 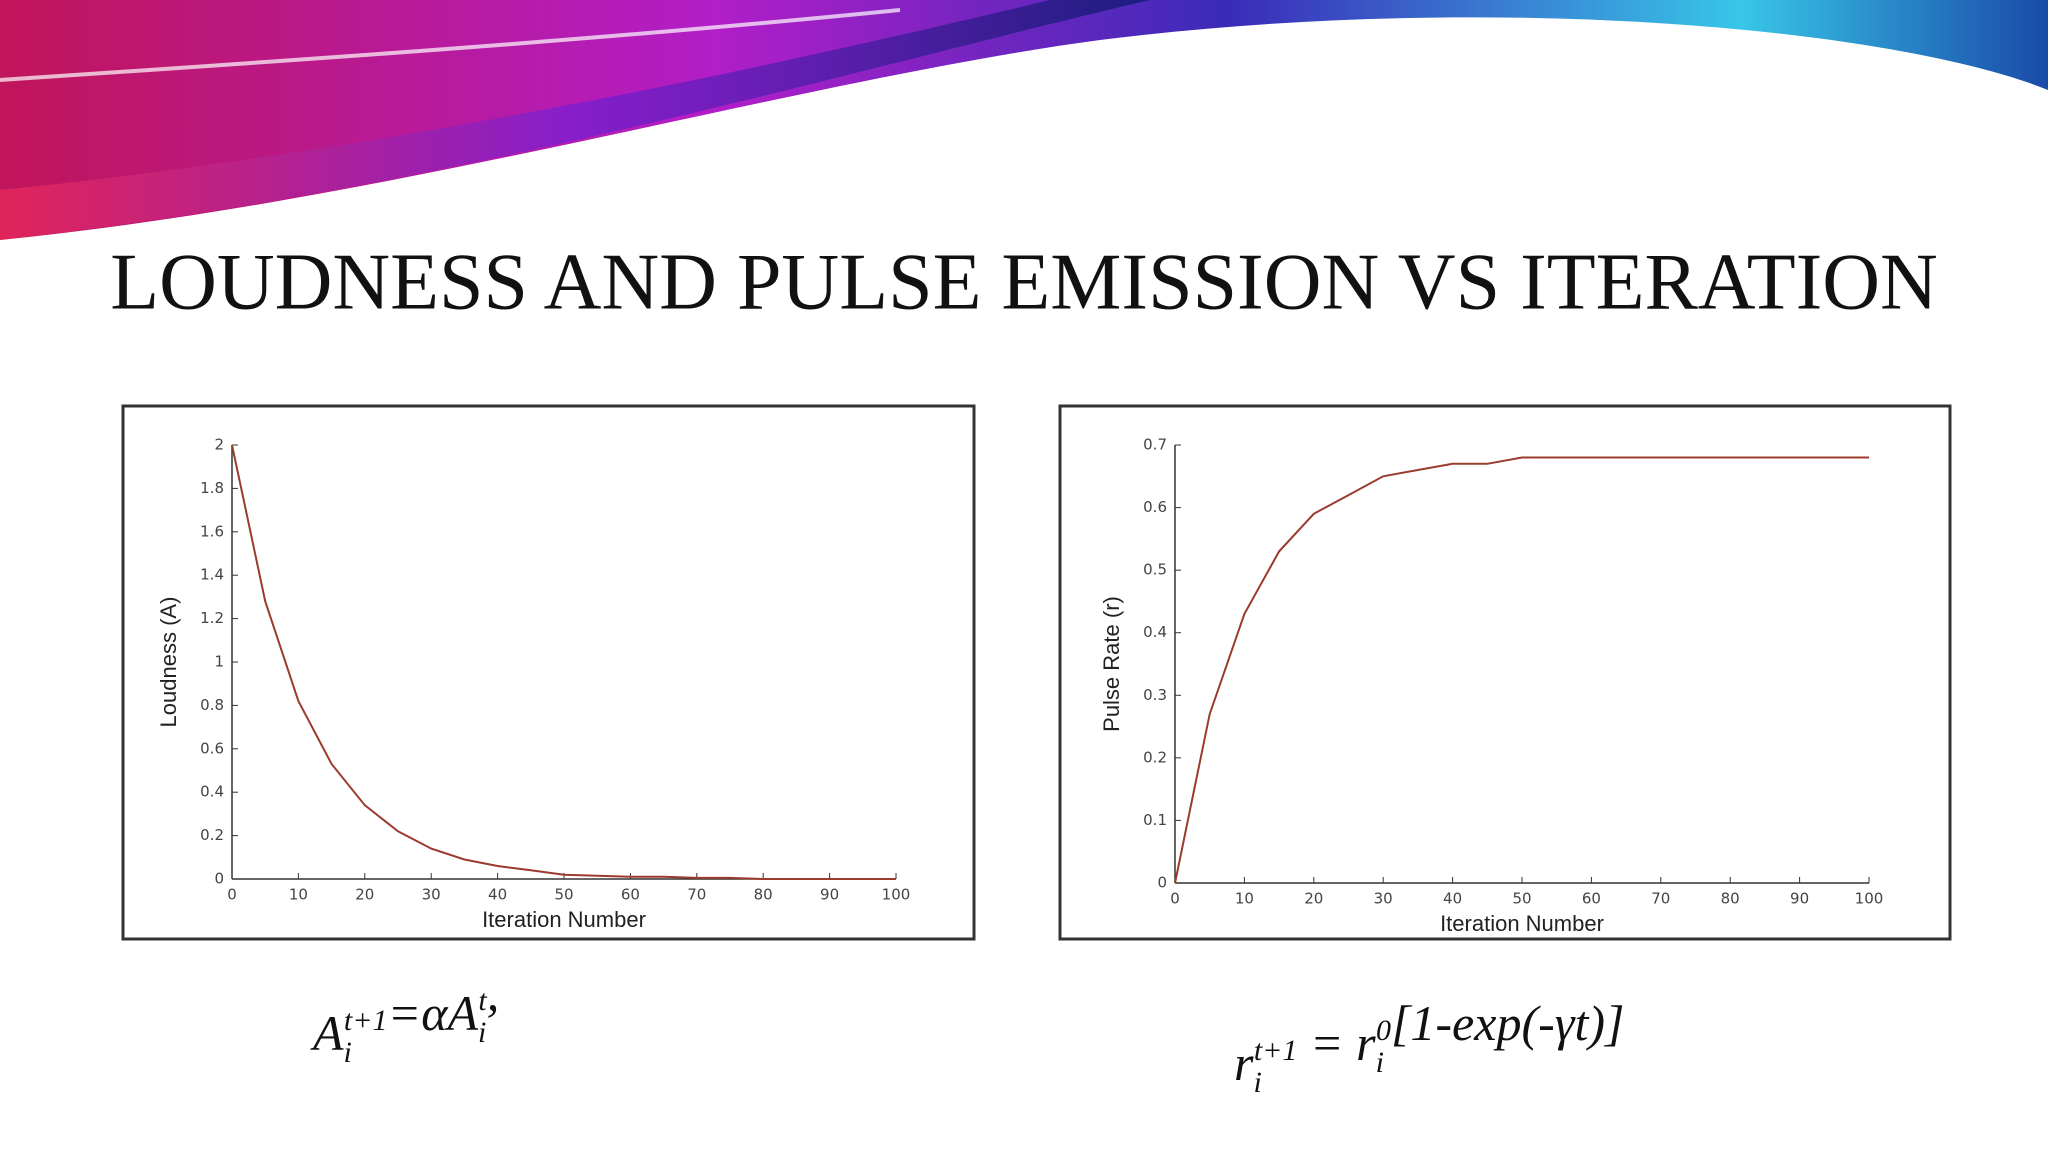 What do you see at coordinates (1155, 695) in the screenshot?
I see `y-tick-label: 0.3` at bounding box center [1155, 695].